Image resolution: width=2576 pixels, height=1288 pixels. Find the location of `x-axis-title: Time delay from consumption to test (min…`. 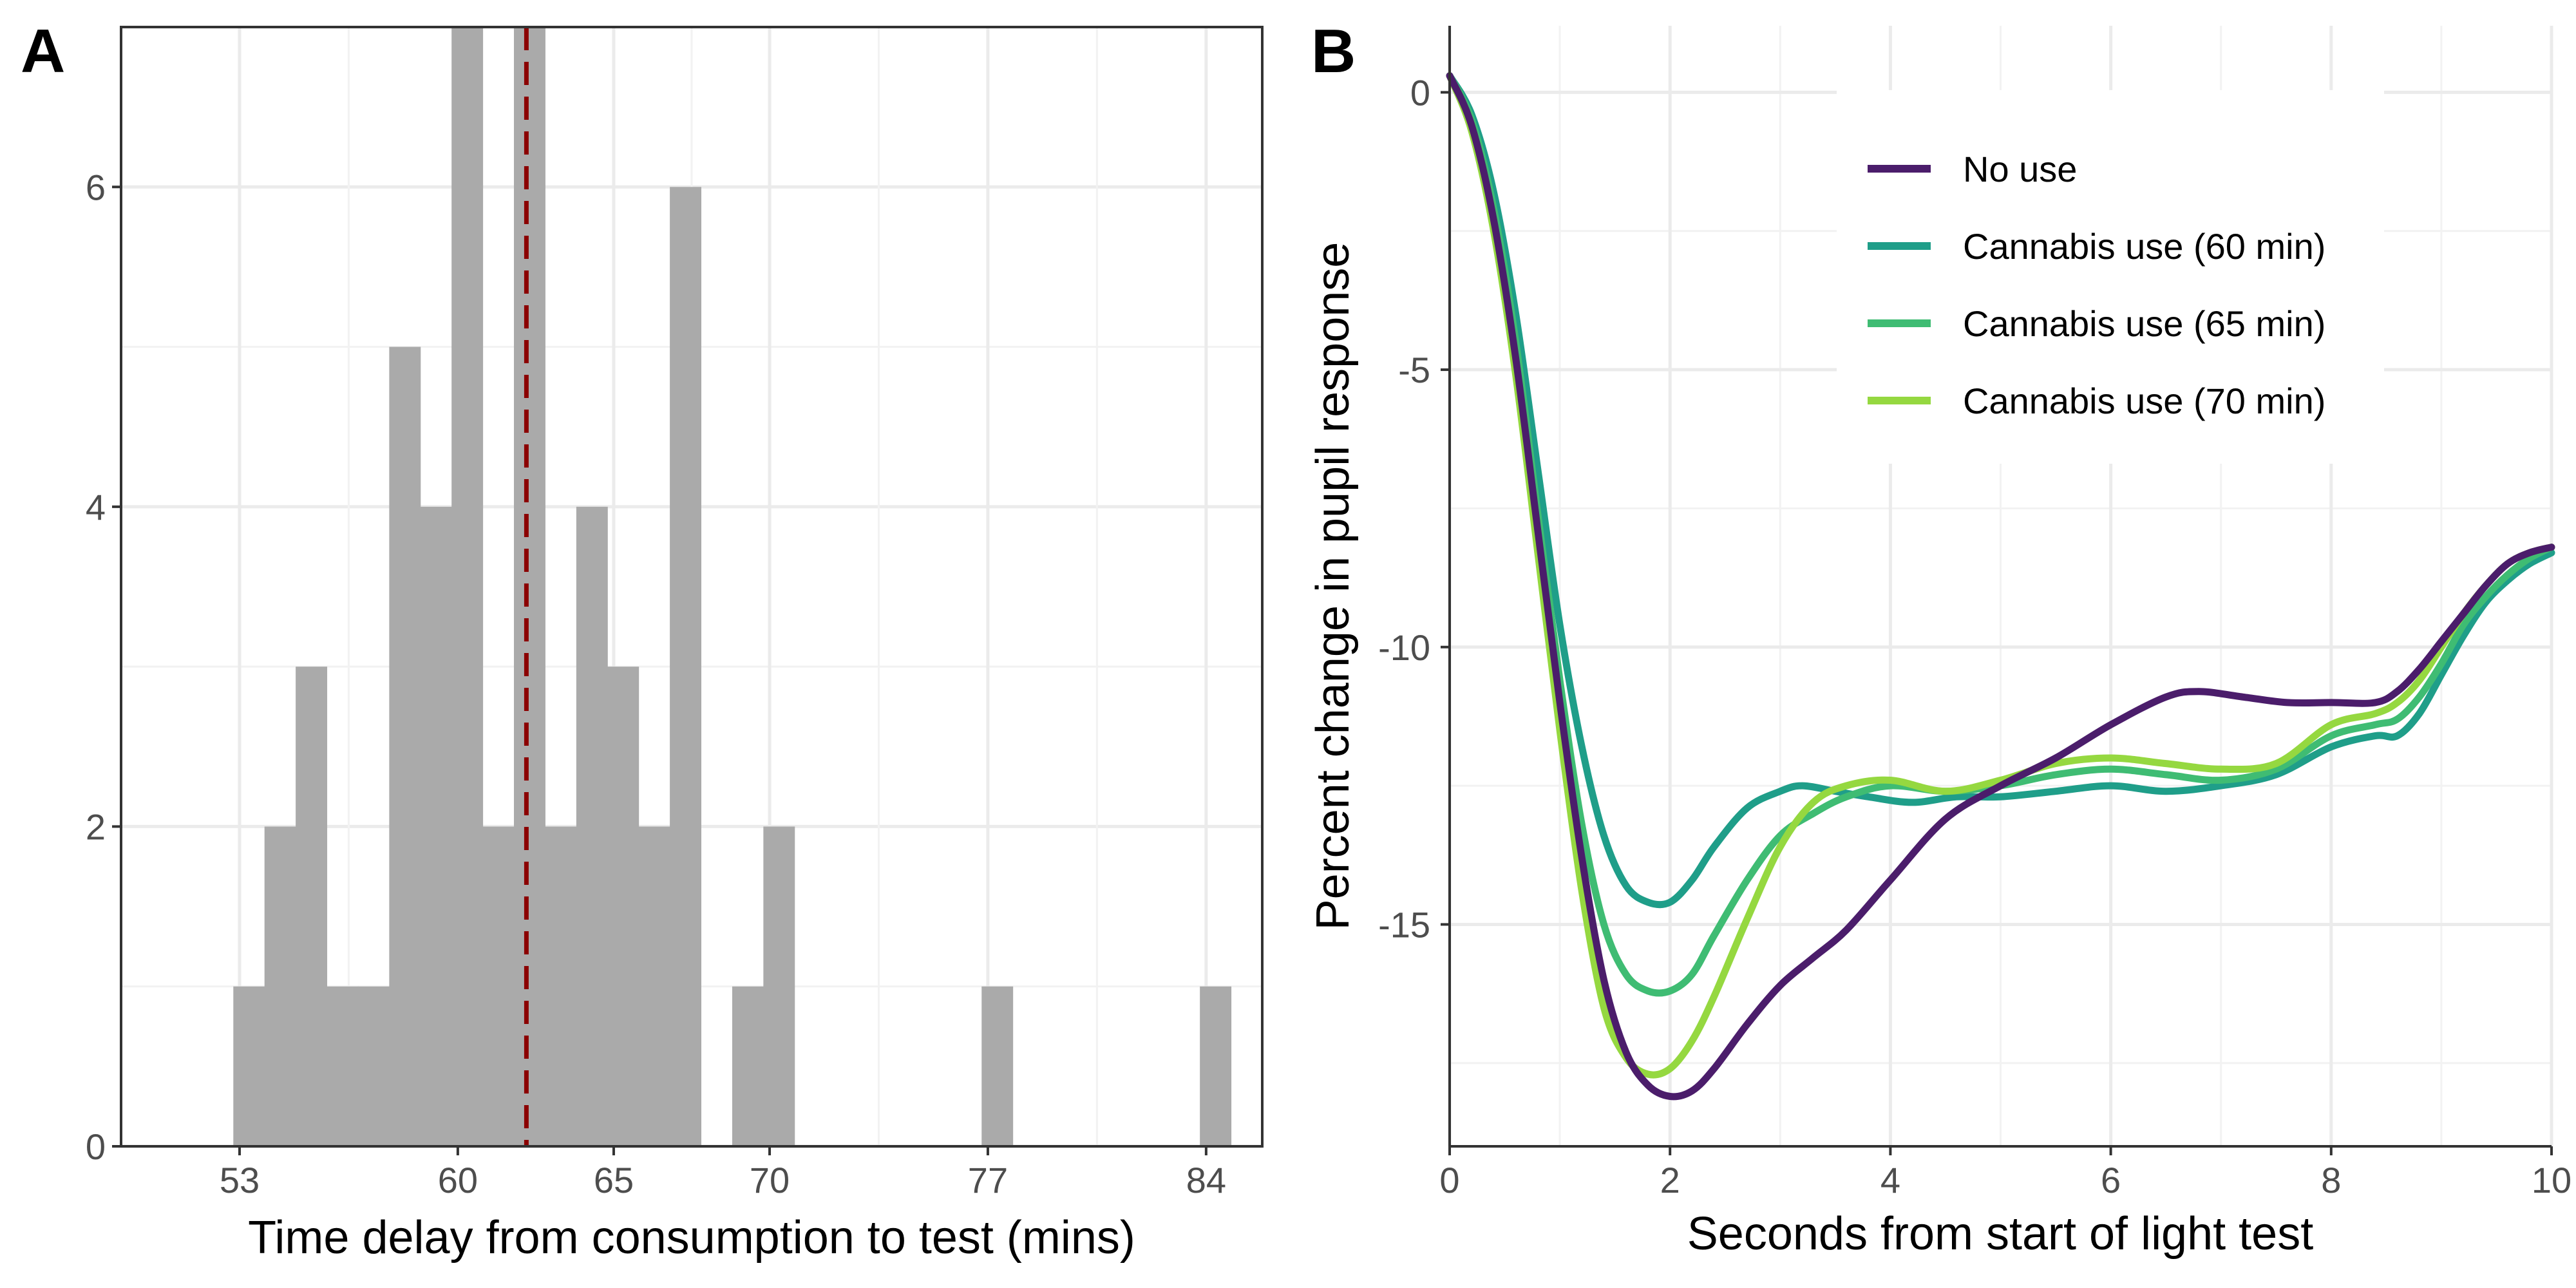

x-axis-title: Time delay from consumption to test (min… is located at coordinates (691, 1238).